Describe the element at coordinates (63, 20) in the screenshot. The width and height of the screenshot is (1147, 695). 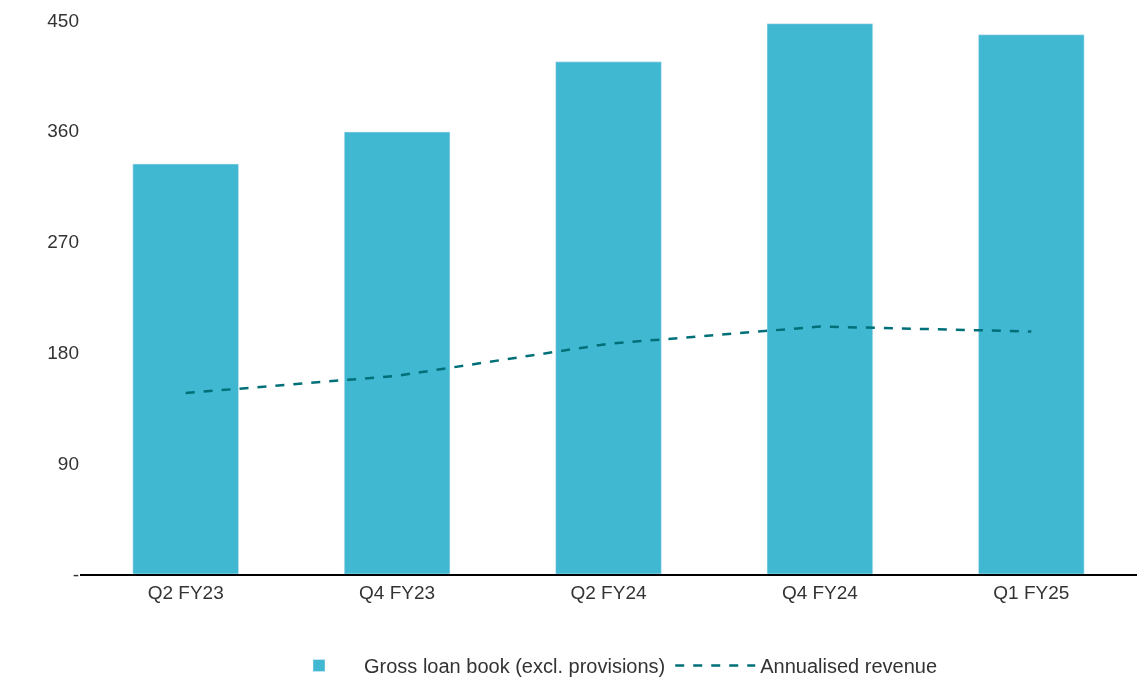
I see `y-tick-label: 450` at that location.